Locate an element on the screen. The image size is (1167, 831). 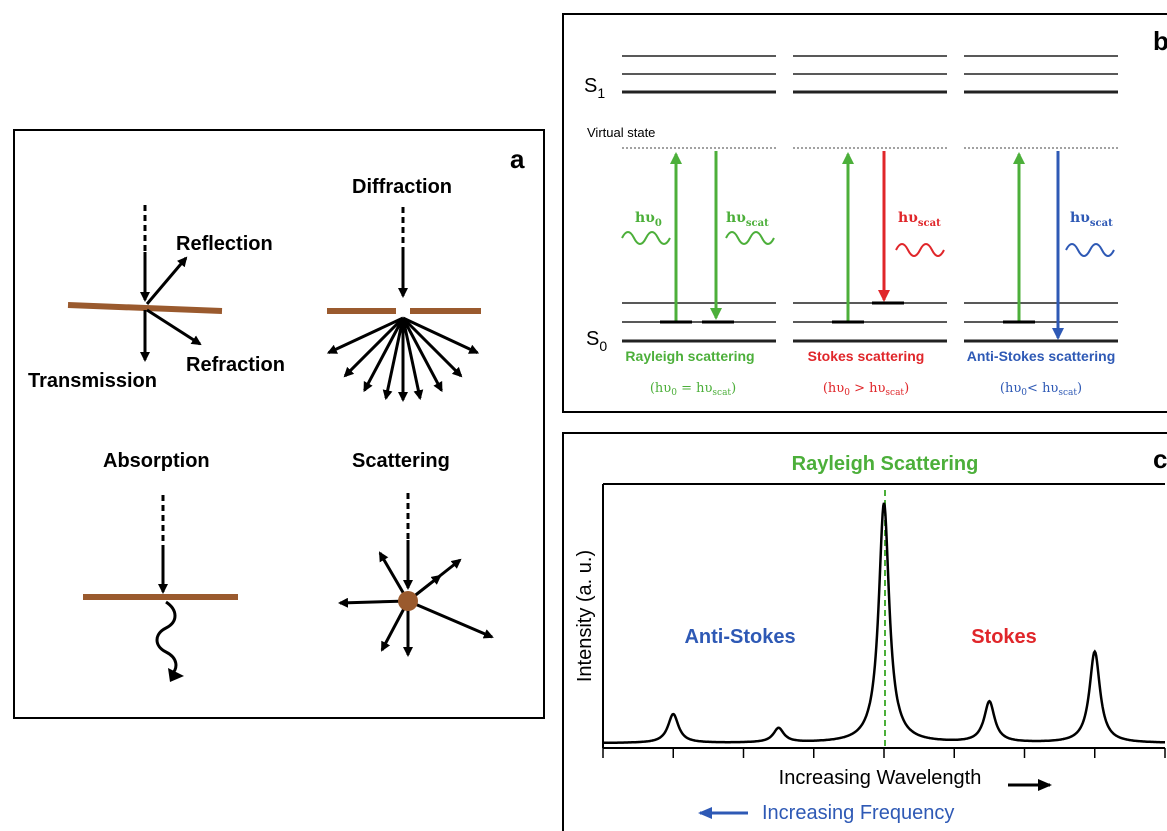
anti-stokes-relation: (hυ0< hυscat) is located at coordinates (1041, 389).